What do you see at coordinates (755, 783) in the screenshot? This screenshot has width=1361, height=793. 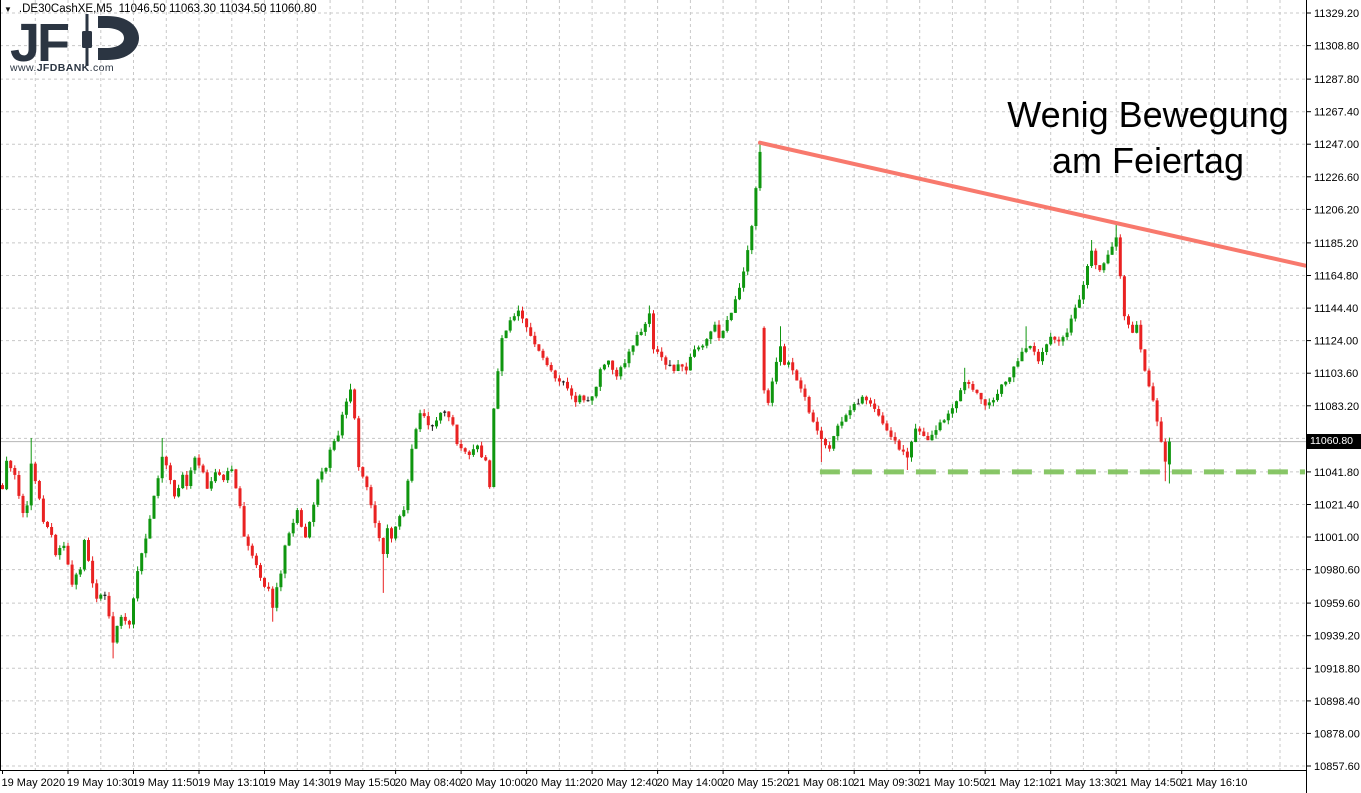 I see `x-axis-label: 20 May 15:20` at bounding box center [755, 783].